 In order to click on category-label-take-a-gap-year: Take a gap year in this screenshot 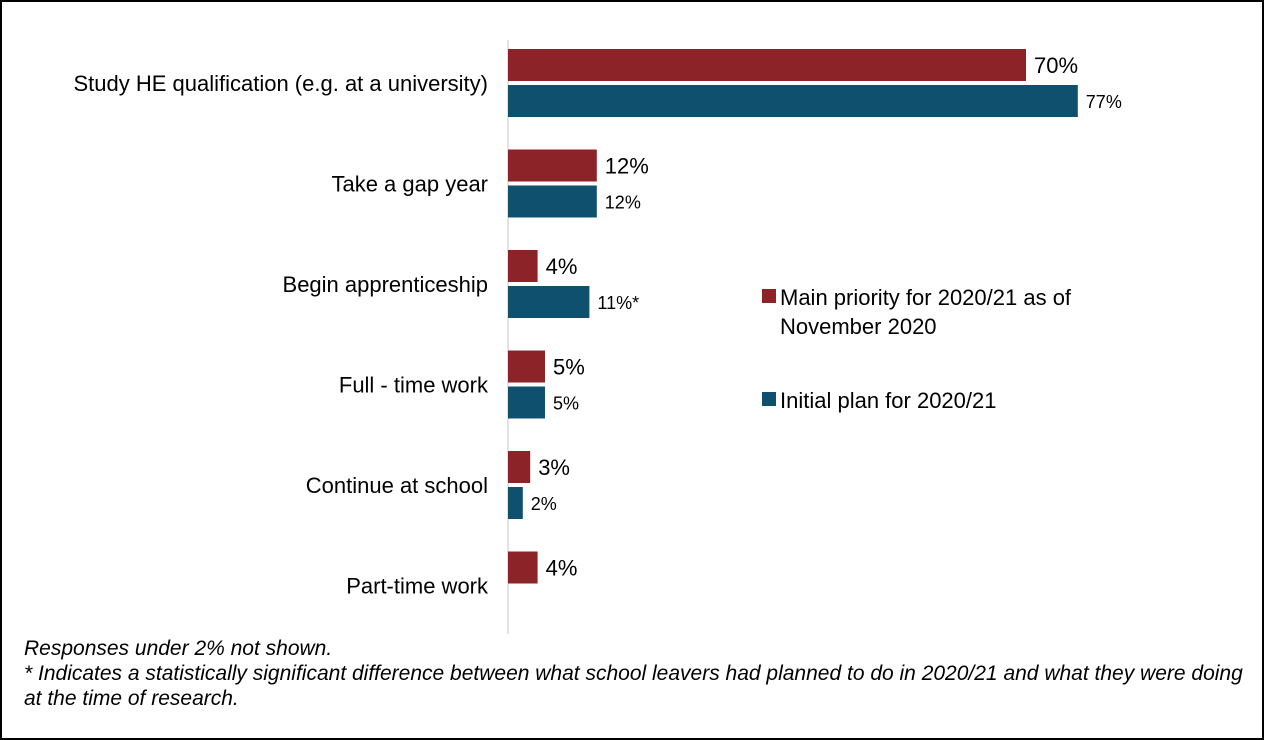, I will do `click(409, 184)`.